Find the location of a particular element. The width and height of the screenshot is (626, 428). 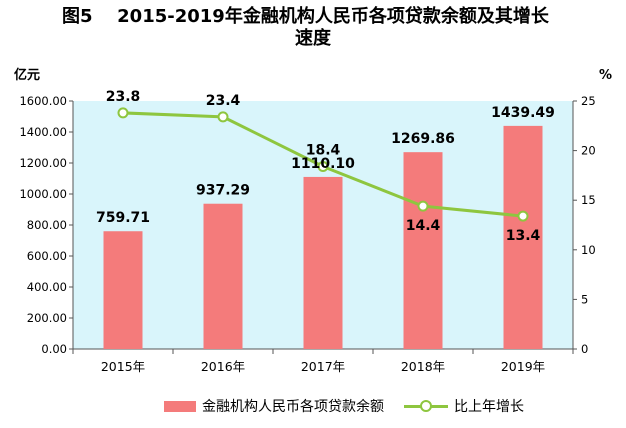

line-data-label: 13.4 is located at coordinates (523, 236).